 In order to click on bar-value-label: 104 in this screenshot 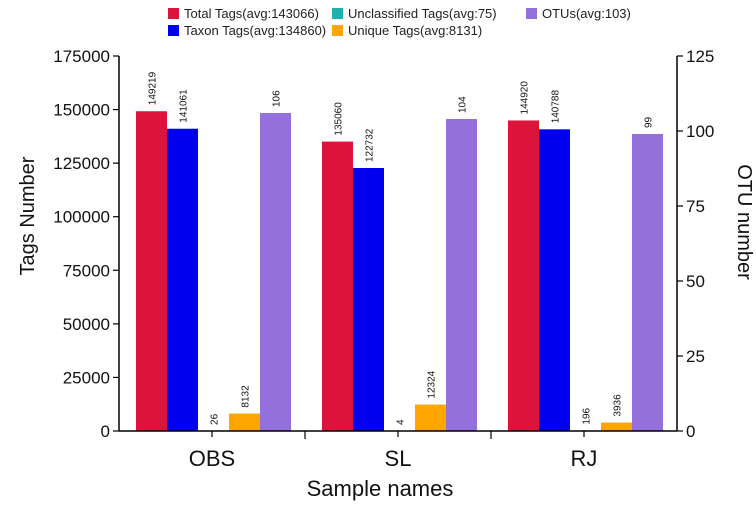, I will do `click(463, 104)`.